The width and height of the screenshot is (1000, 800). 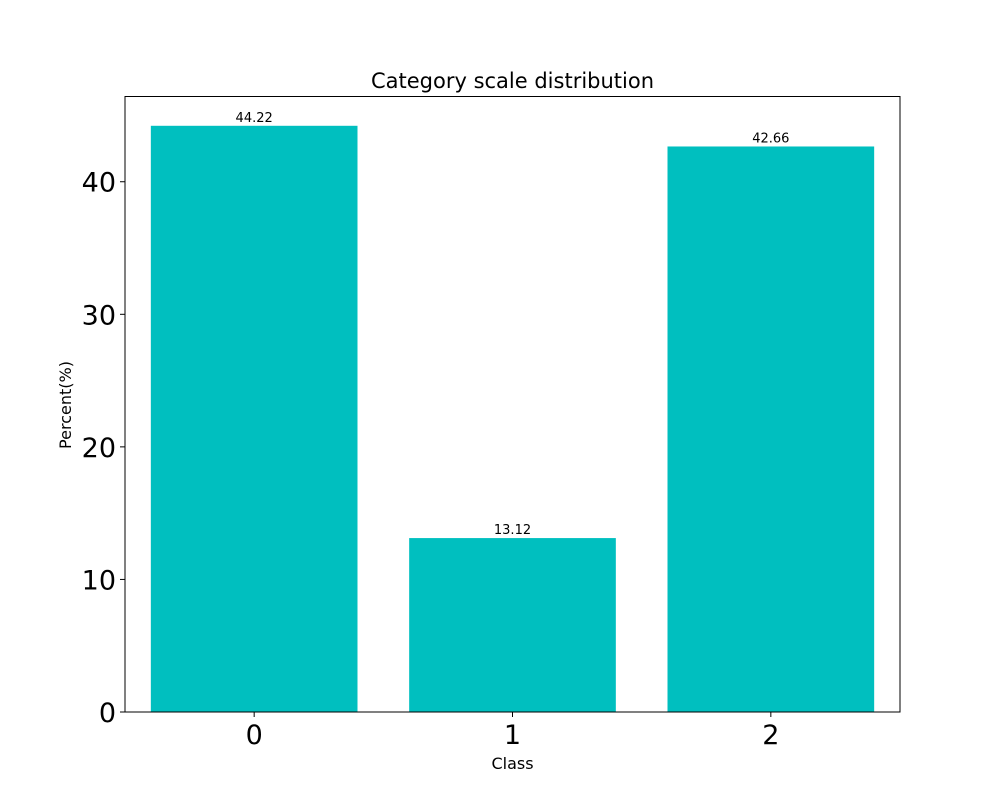 What do you see at coordinates (65, 405) in the screenshot?
I see `y-axis-label: Percent(%)` at bounding box center [65, 405].